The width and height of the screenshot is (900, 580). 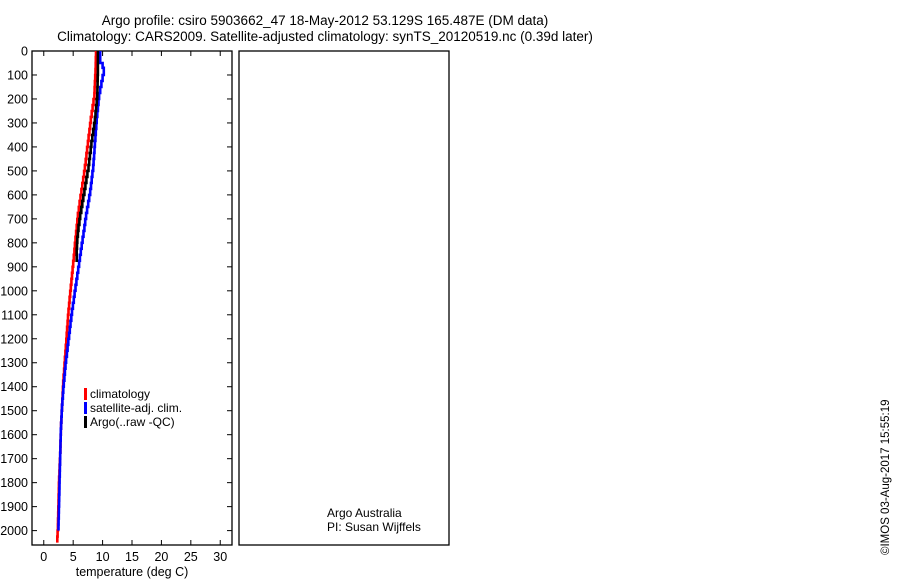 I want to click on credit-org: Argo Australia, so click(x=364, y=513).